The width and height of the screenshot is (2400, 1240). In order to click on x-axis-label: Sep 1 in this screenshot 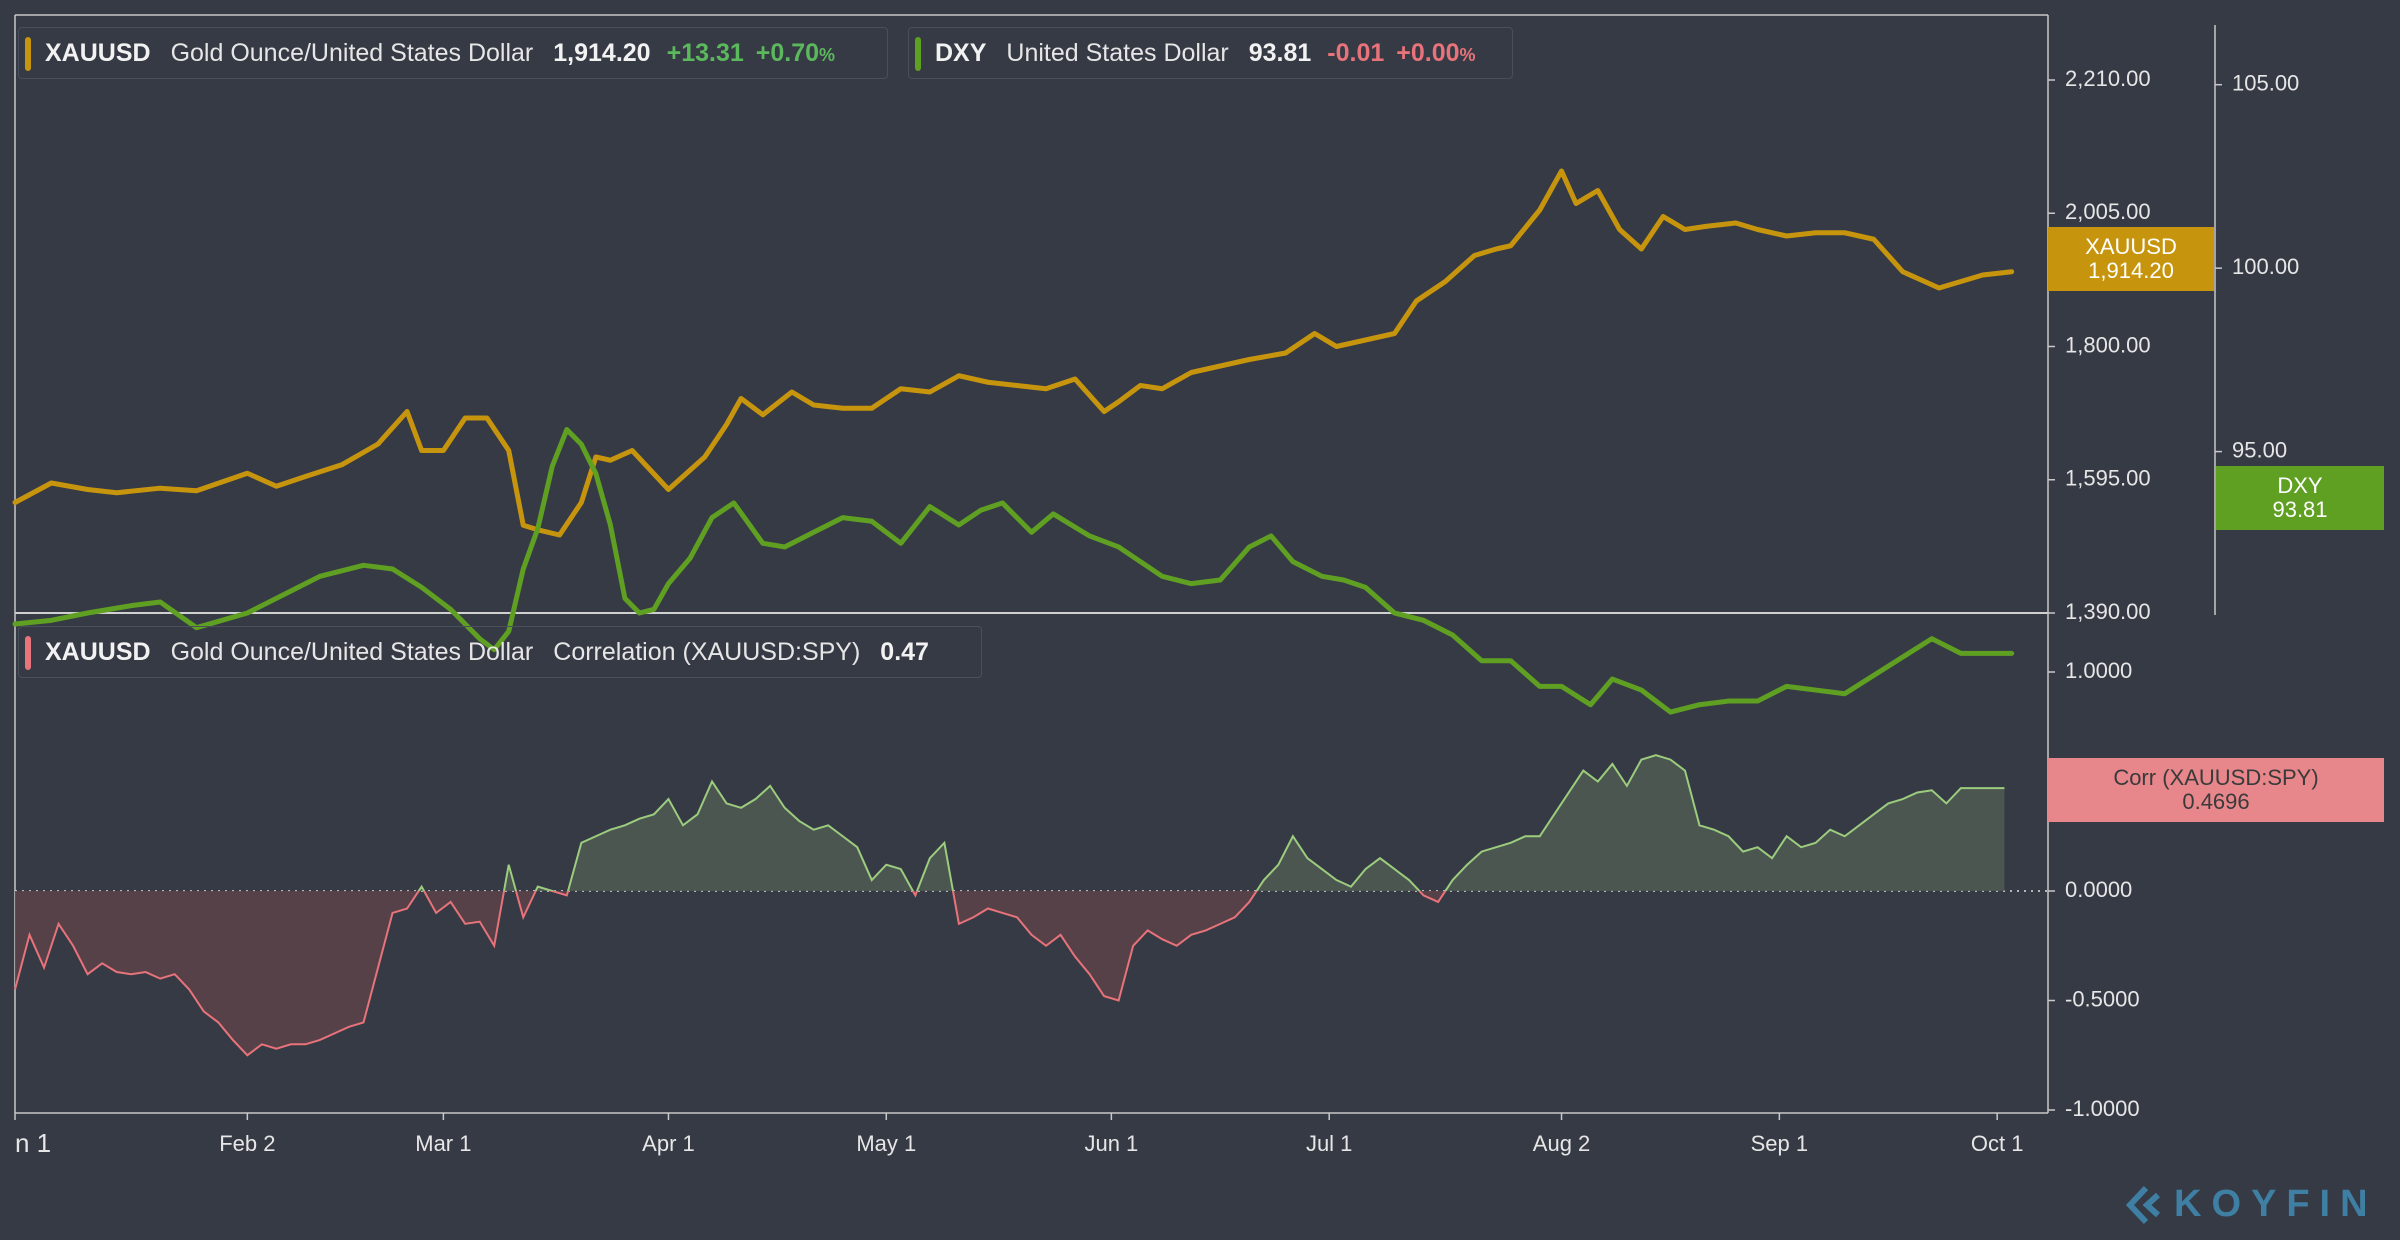, I will do `click(1780, 1143)`.